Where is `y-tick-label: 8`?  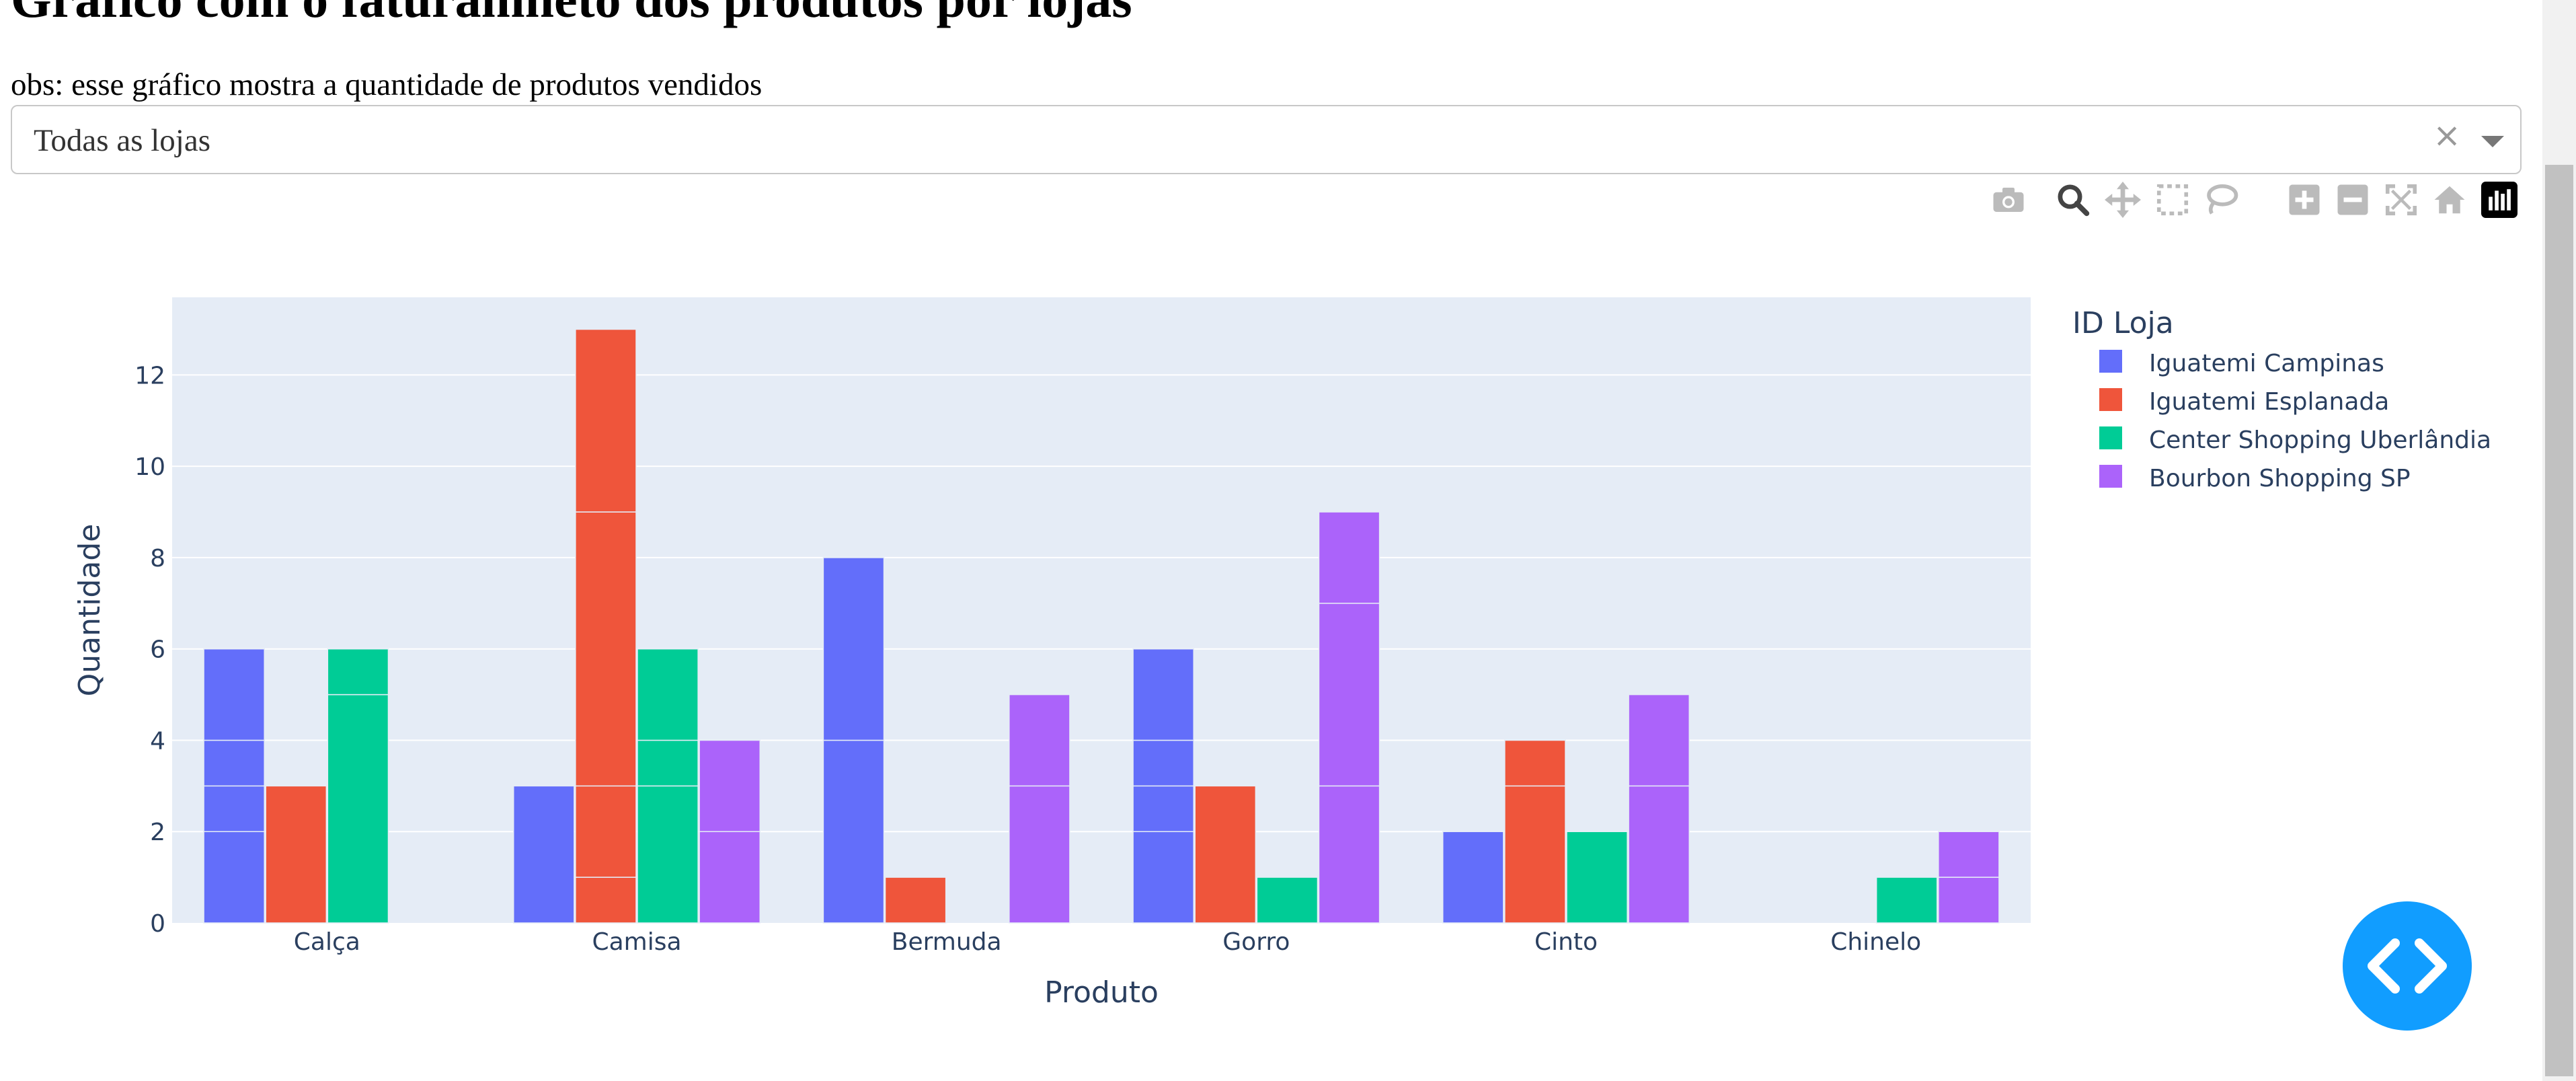
y-tick-label: 8 is located at coordinates (157, 558).